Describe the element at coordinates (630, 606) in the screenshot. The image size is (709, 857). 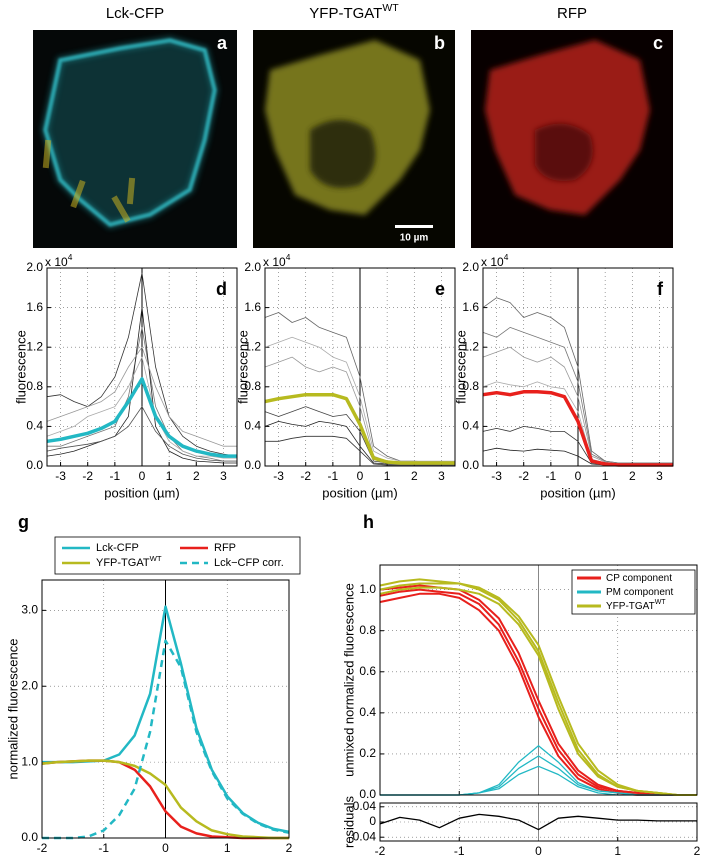
I see `legend-label-main: YFP-TGAT` at that location.